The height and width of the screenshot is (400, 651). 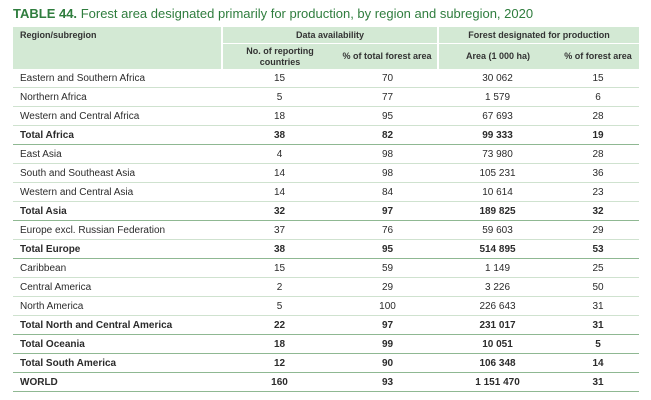 What do you see at coordinates (279, 382) in the screenshot?
I see `cell-reporting-countries: 160` at bounding box center [279, 382].